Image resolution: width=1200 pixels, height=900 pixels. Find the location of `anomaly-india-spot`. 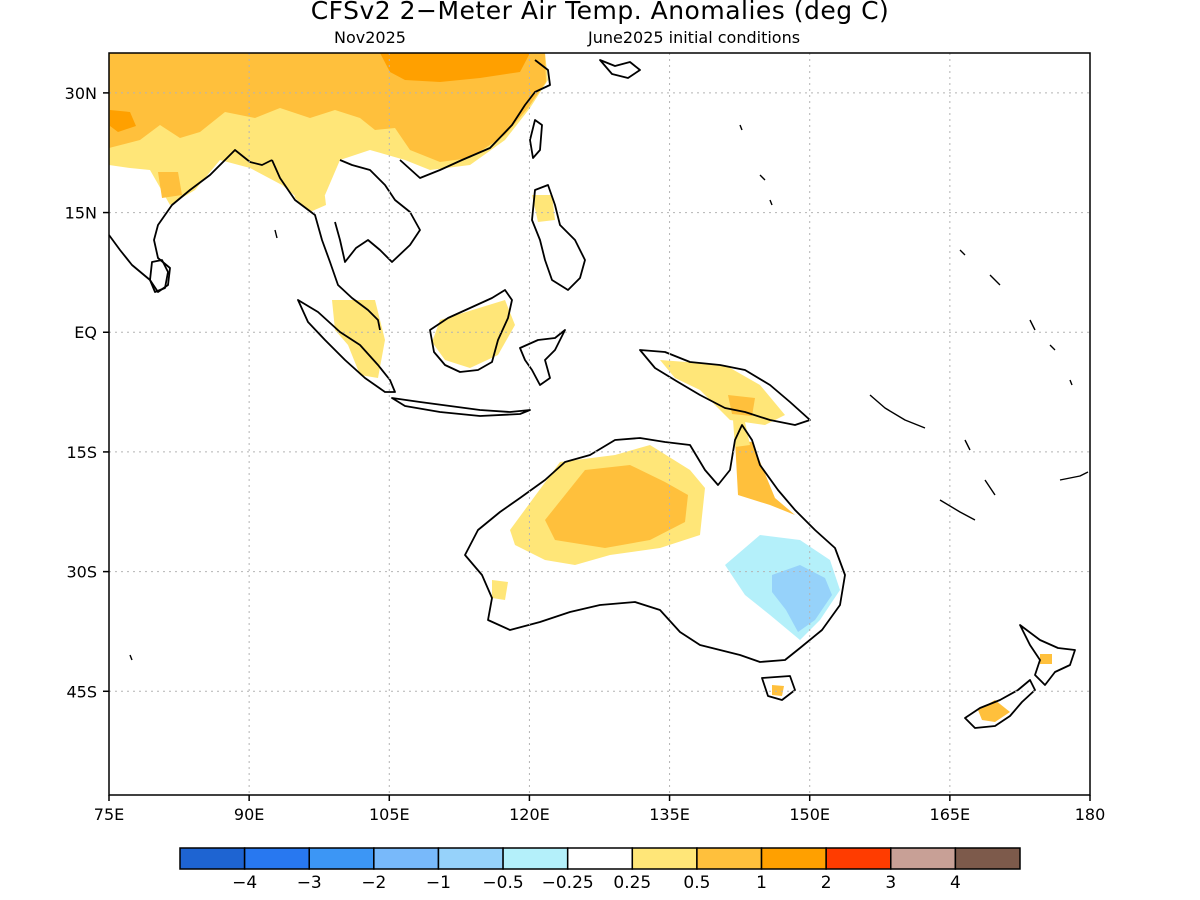

anomaly-india-spot is located at coordinates (170, 185).